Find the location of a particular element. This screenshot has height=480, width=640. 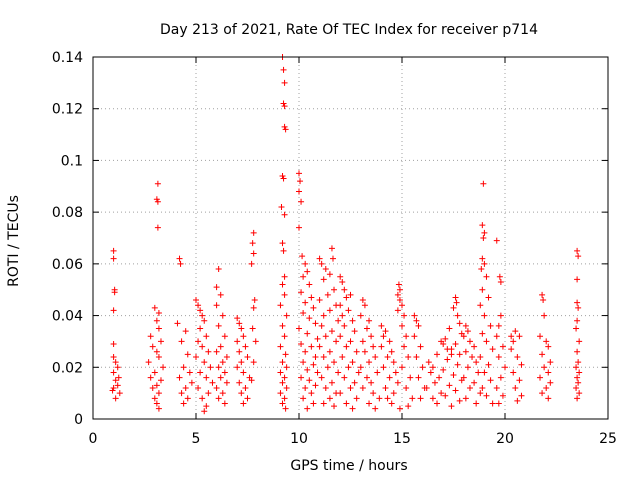

x-tick-label: 0 is located at coordinates (93, 439).